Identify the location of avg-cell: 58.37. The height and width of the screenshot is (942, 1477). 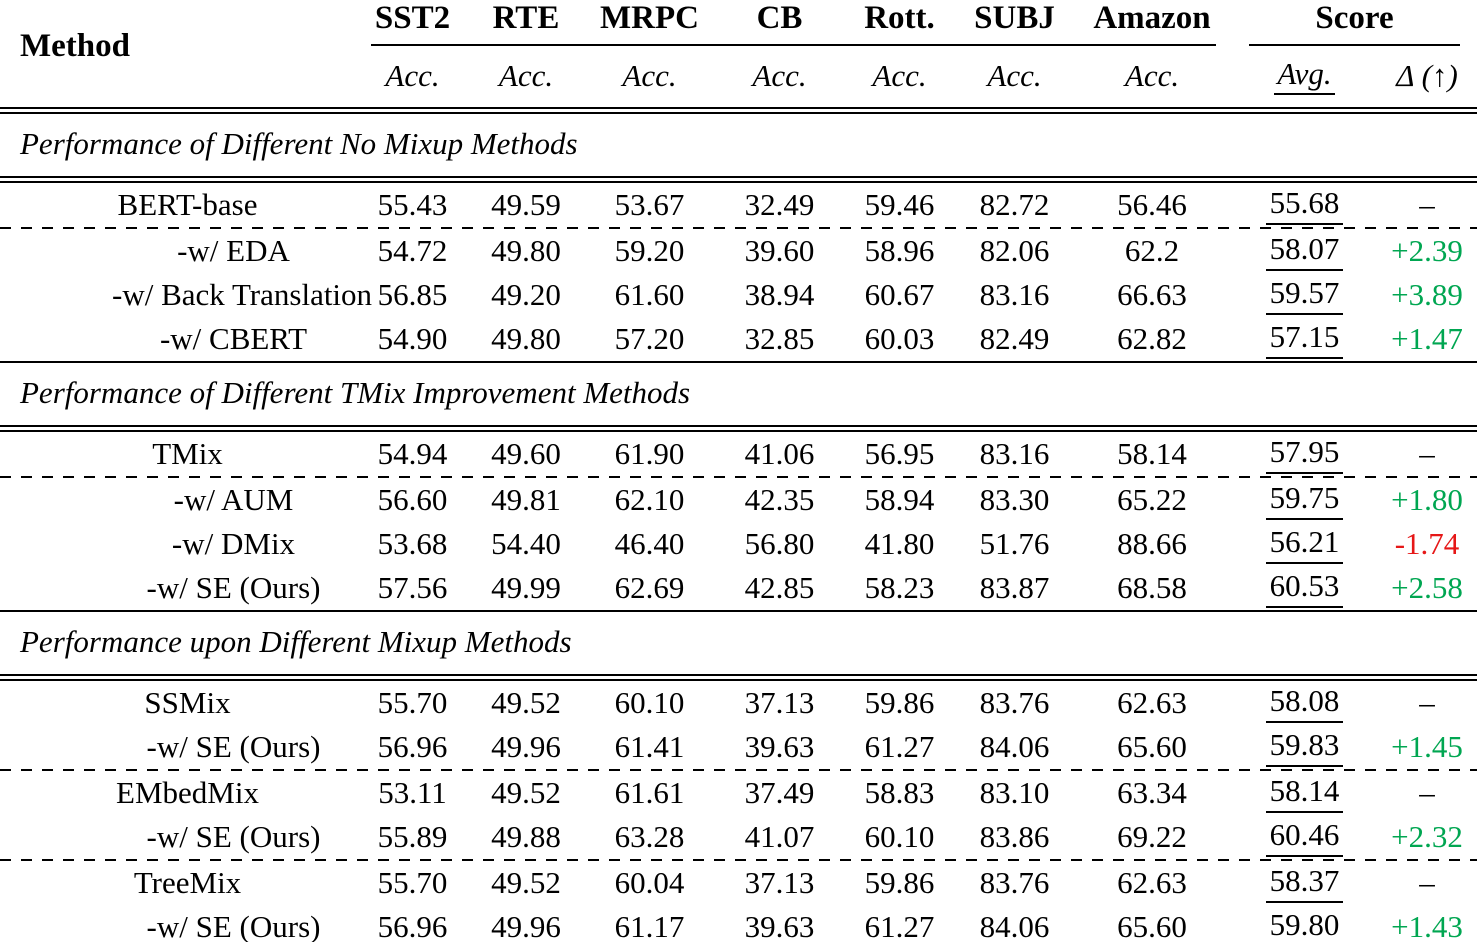
(1304, 883).